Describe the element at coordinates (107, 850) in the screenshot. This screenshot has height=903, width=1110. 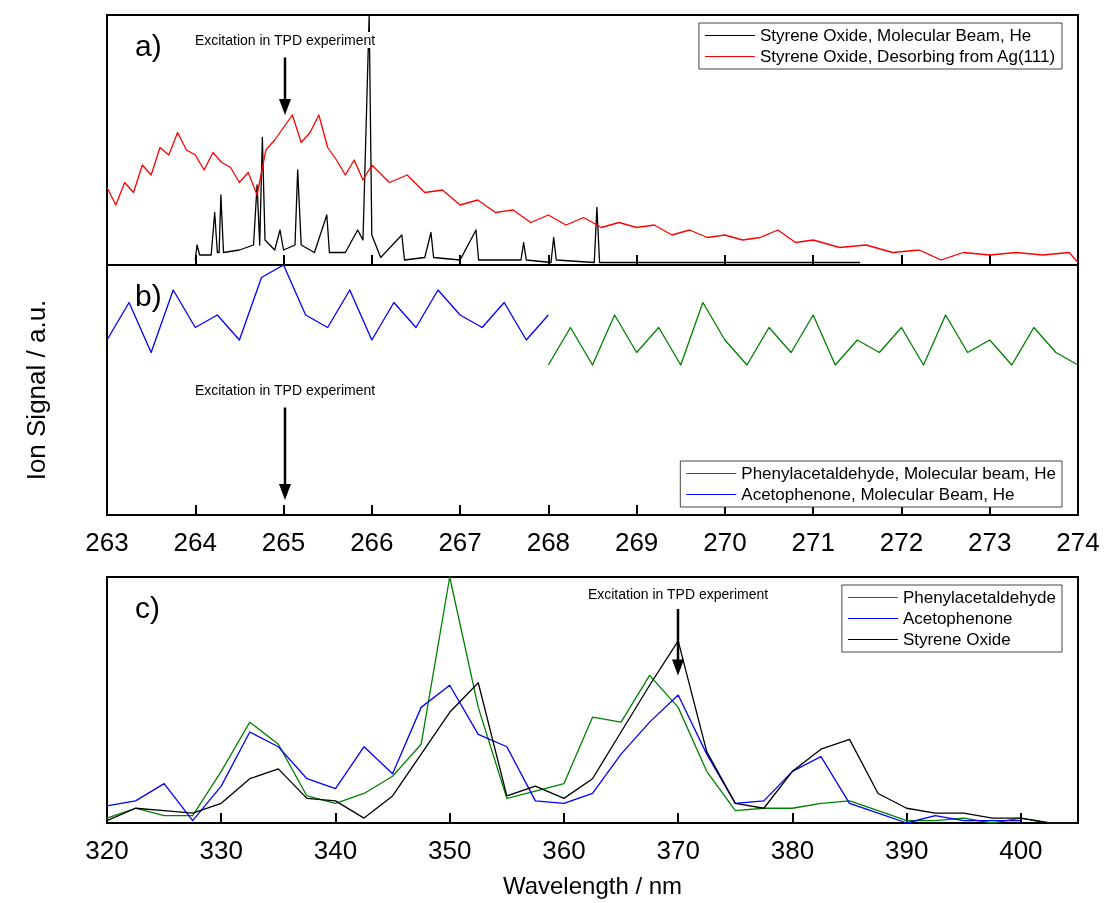
I see `x-tick-label: 320` at that location.